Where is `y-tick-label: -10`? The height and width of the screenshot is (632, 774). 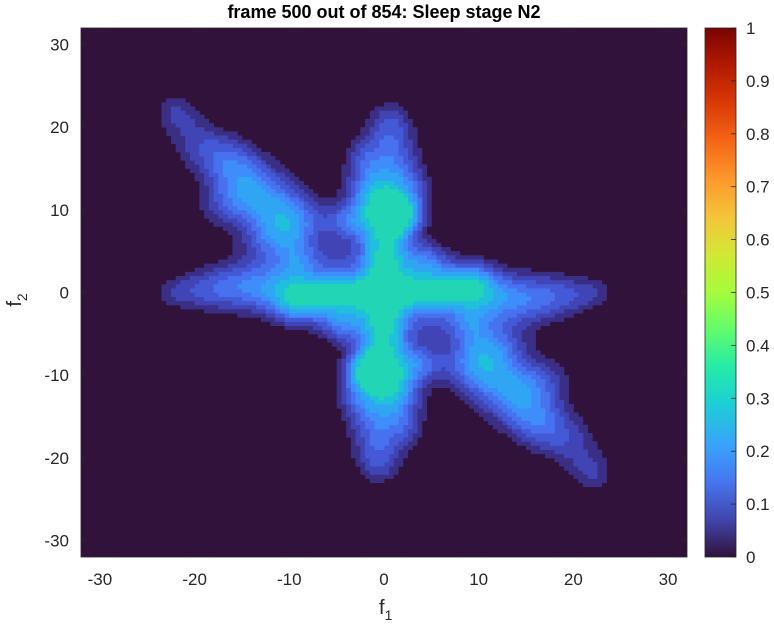
y-tick-label: -10 is located at coordinates (56, 375).